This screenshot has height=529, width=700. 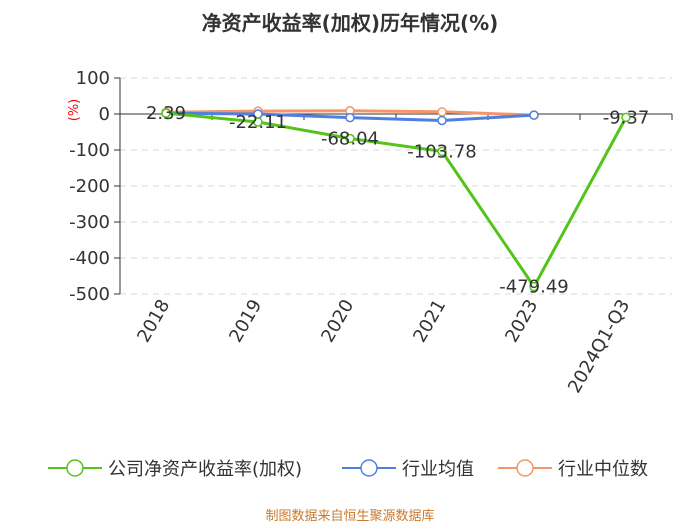 I want to click on y-tick-label: 100, so click(x=93, y=78).